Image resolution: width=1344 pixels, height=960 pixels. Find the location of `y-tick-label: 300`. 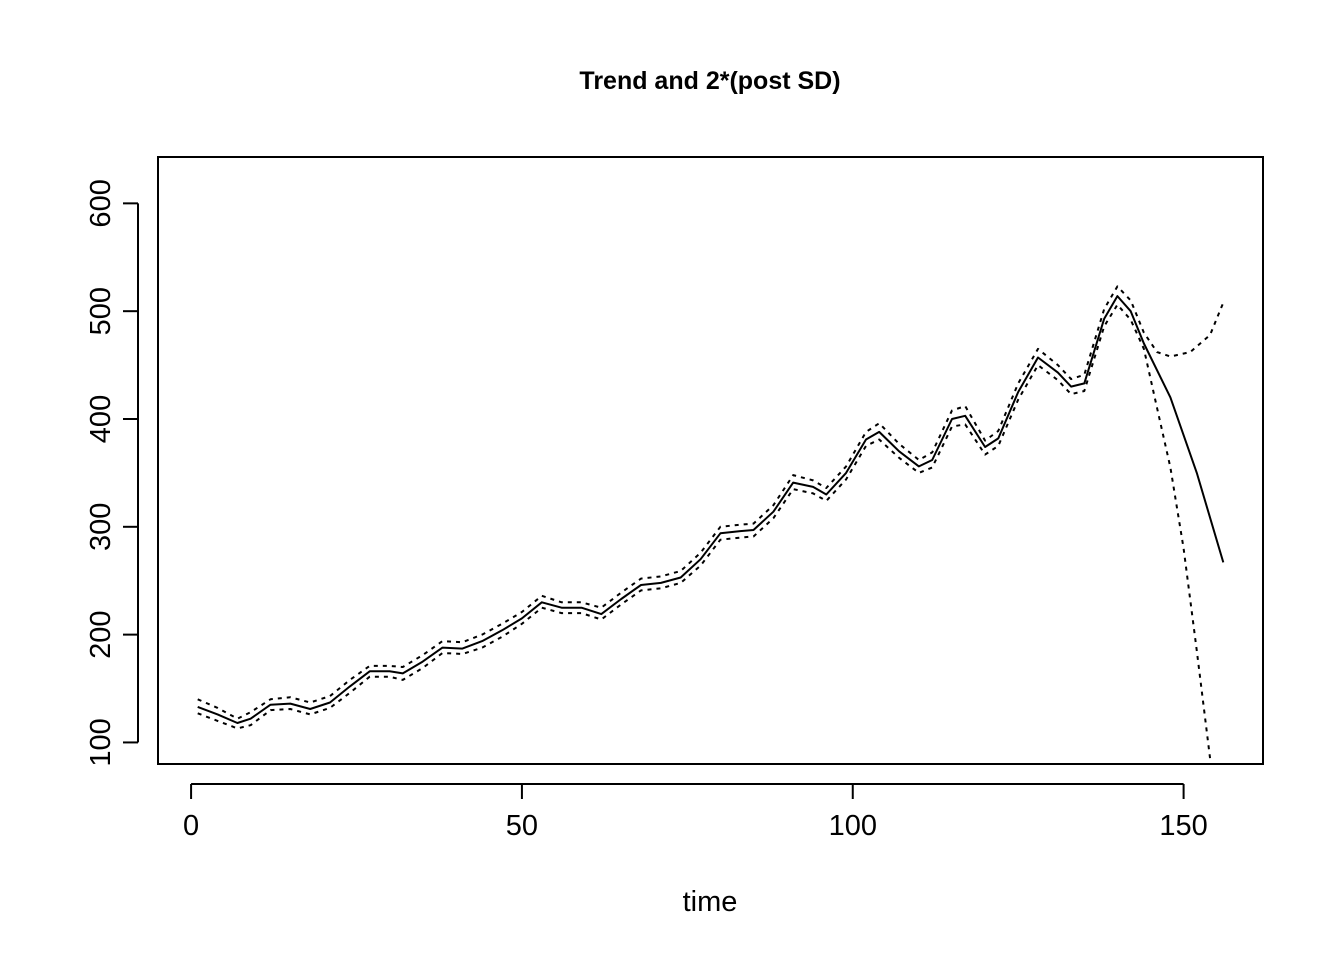

y-tick-label: 300 is located at coordinates (101, 527).